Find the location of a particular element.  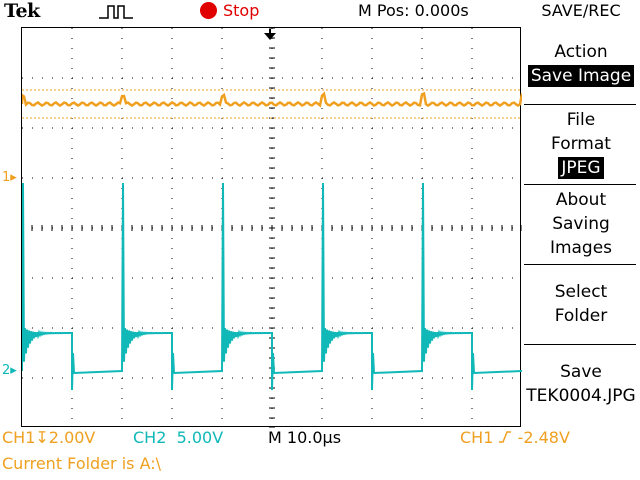

ch2-label: CH2 is located at coordinates (150, 437).